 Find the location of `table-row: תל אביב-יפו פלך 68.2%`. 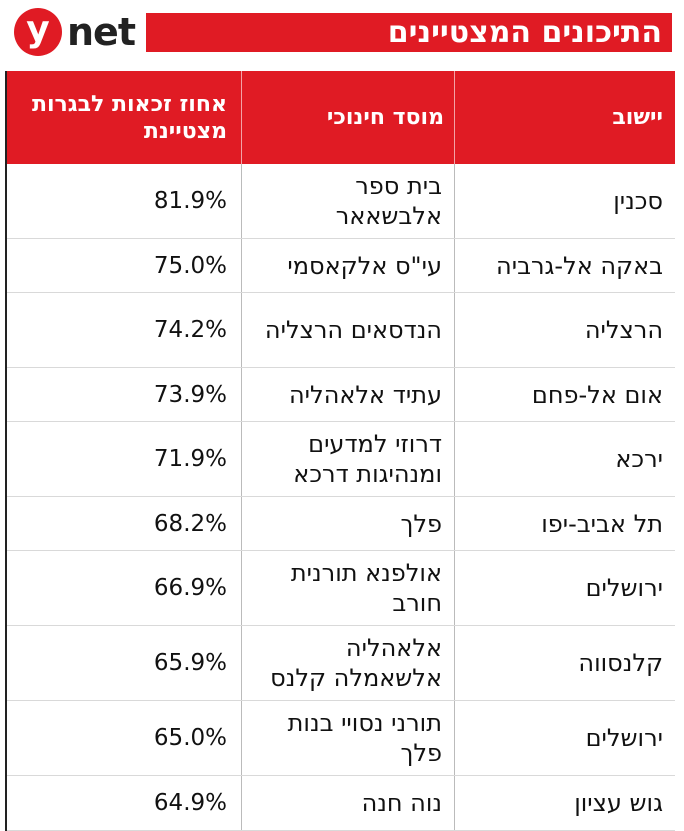

table-row: תל אביב-יפו פלך 68.2% is located at coordinates (341, 524).